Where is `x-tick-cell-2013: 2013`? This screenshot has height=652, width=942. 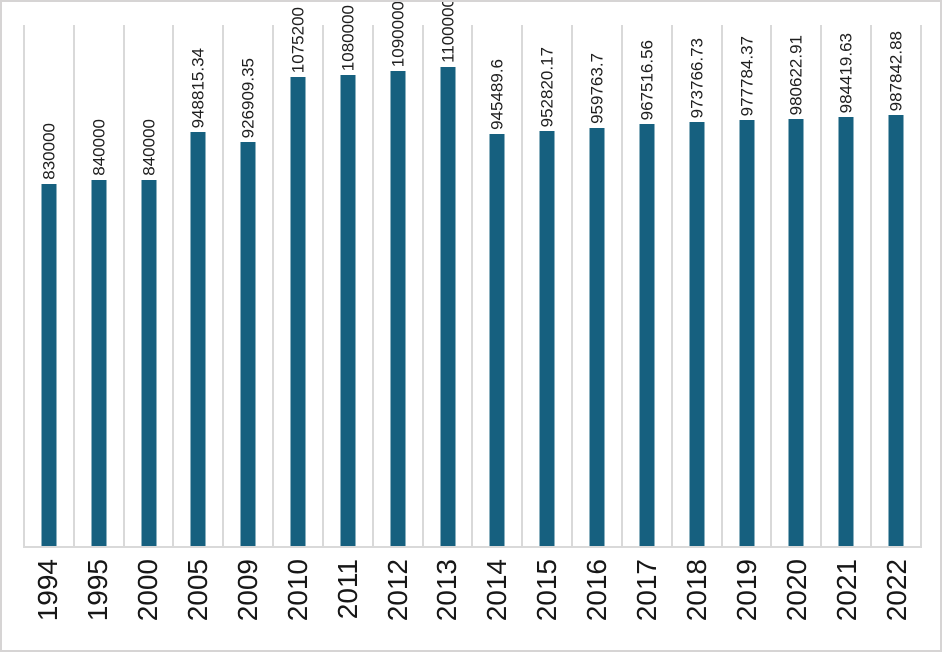
x-tick-cell-2013: 2013 is located at coordinates (448, 600).